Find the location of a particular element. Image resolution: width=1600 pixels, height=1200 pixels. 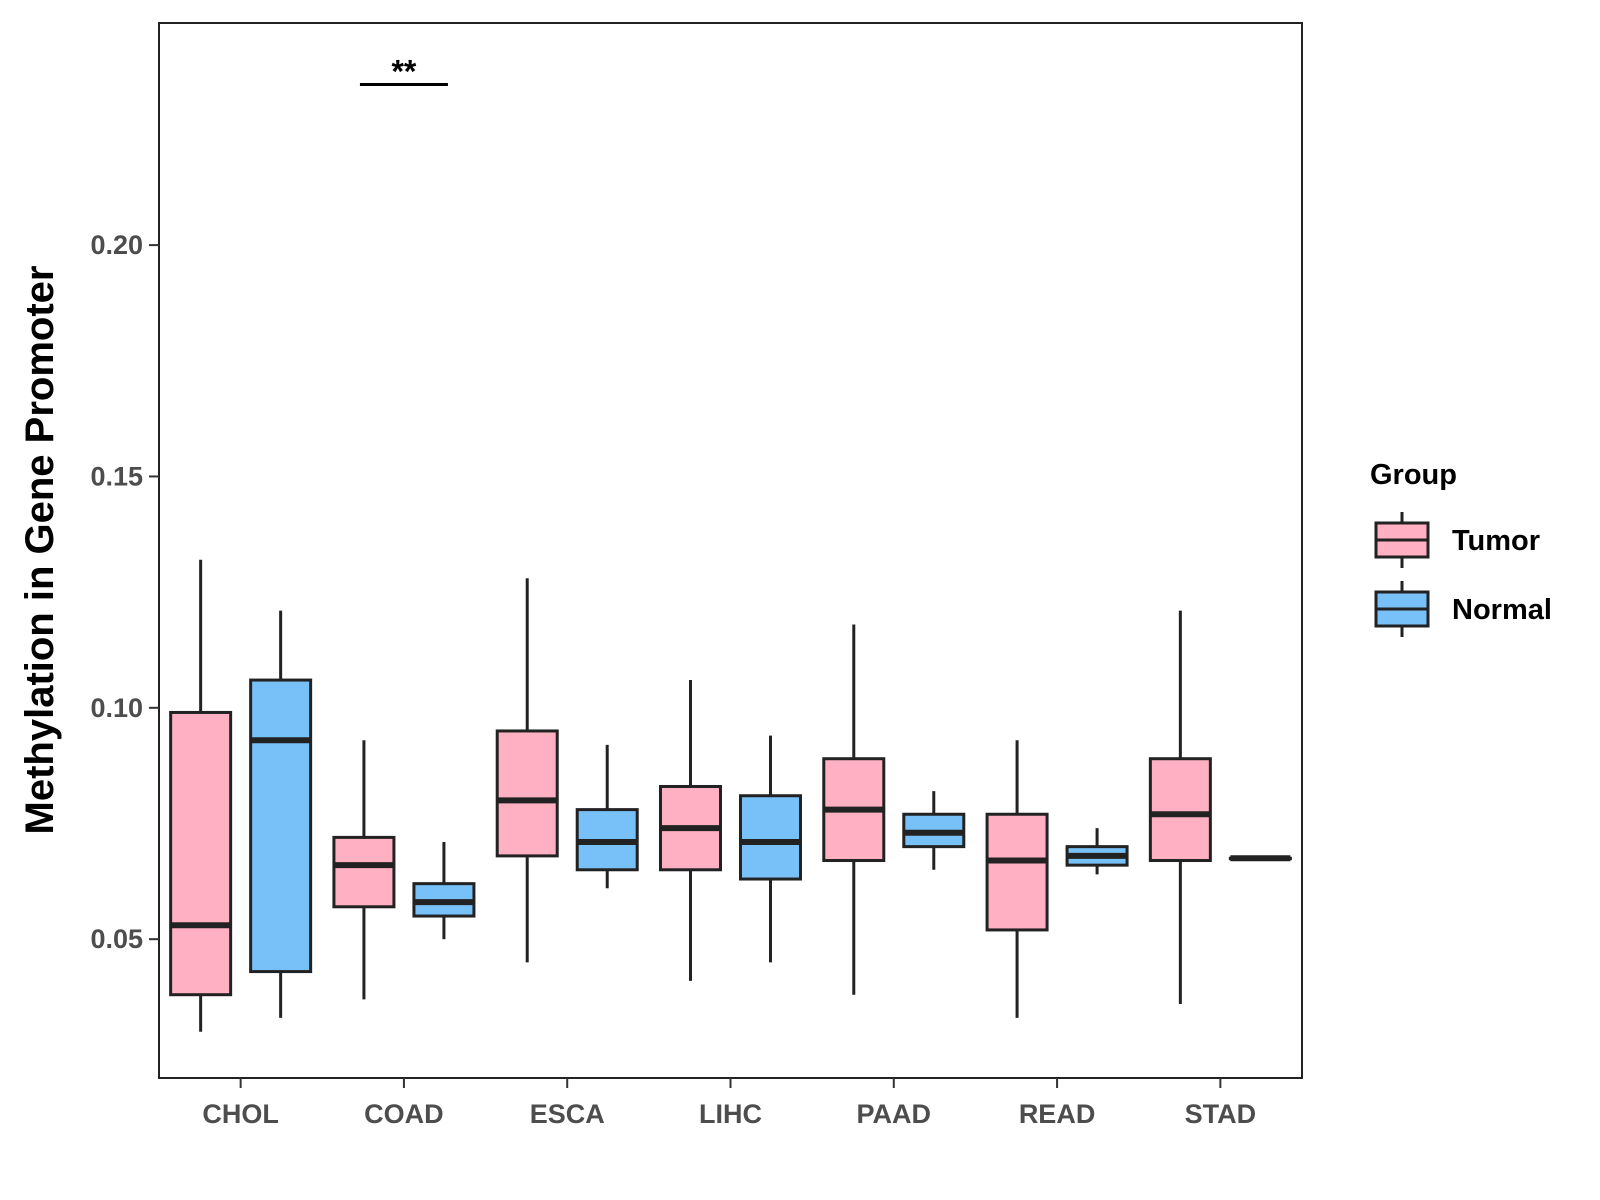

box-tumor-stad is located at coordinates (1180, 807).